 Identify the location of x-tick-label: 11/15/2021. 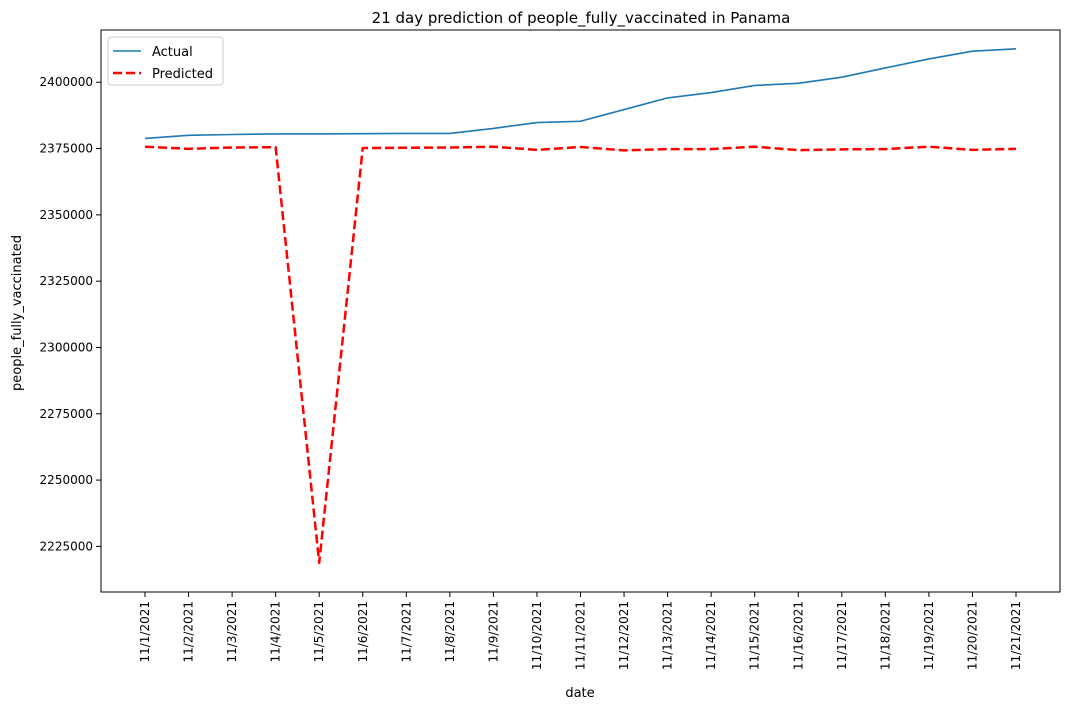
(755, 635).